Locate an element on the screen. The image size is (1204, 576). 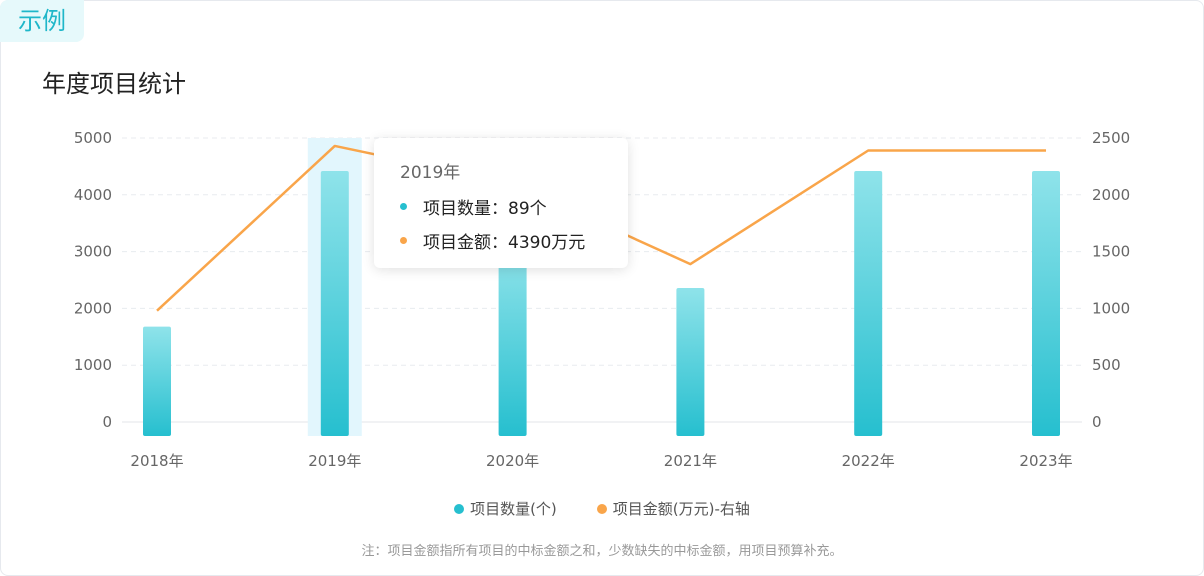
y-left-tick: 5000 is located at coordinates (93, 138).